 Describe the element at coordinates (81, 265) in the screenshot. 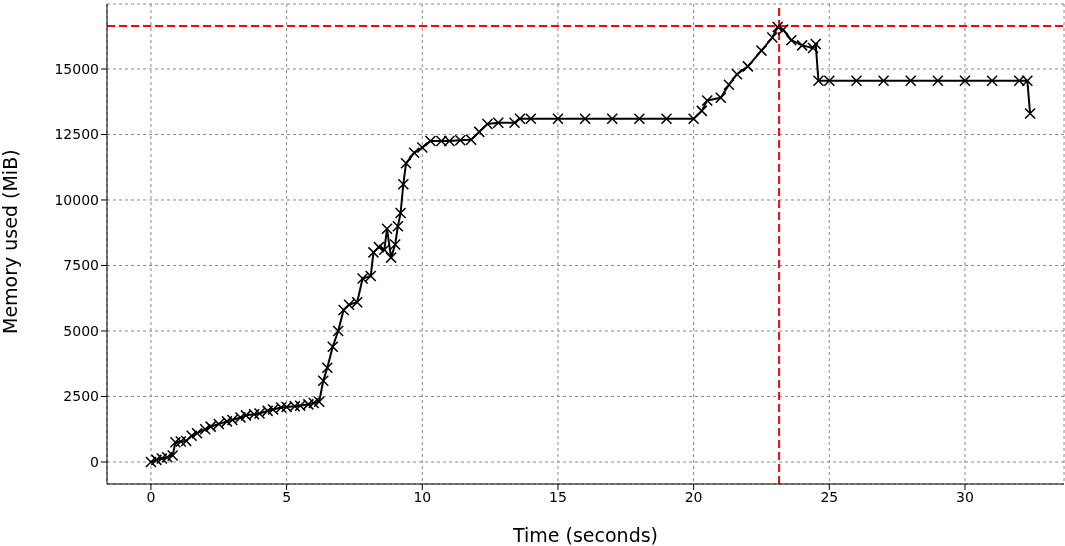

I see `y-tick-label: 7500` at that location.